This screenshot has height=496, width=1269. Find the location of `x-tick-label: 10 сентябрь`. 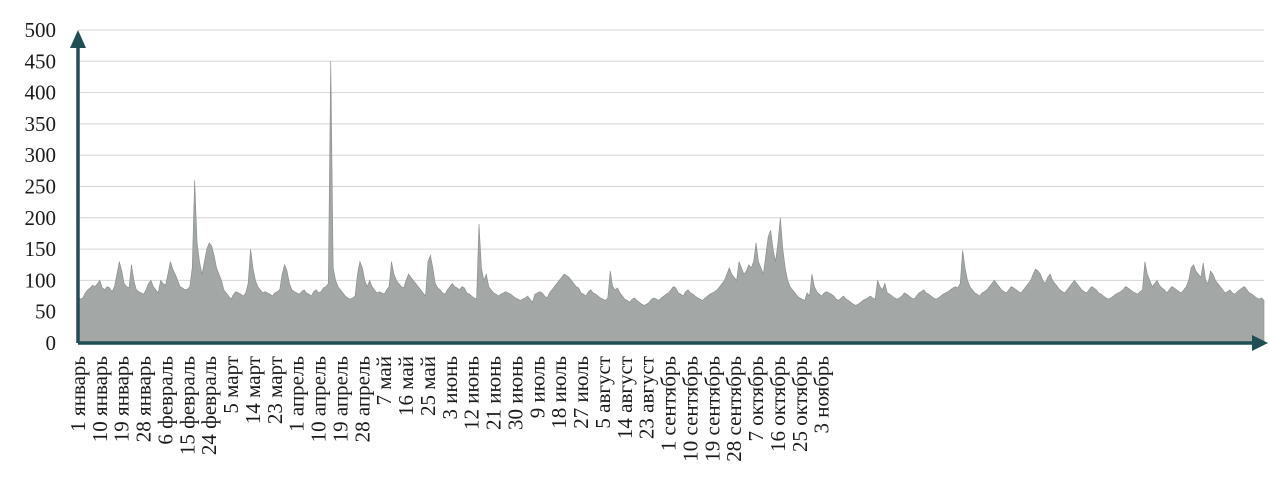

x-tick-label: 10 сентябрь is located at coordinates (690, 409).